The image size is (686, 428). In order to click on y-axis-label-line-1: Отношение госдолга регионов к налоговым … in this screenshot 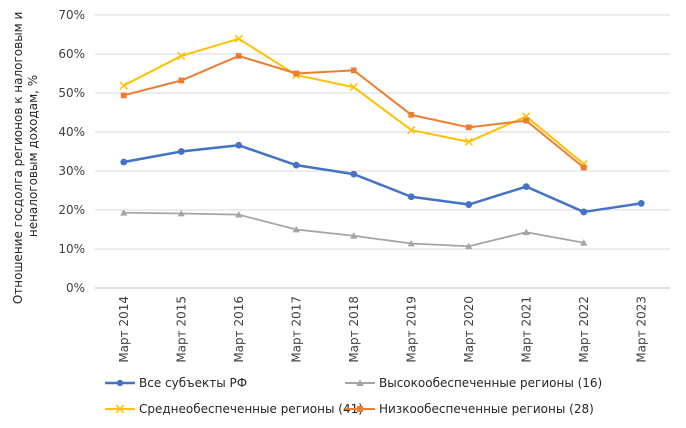, I will do `click(18, 158)`.